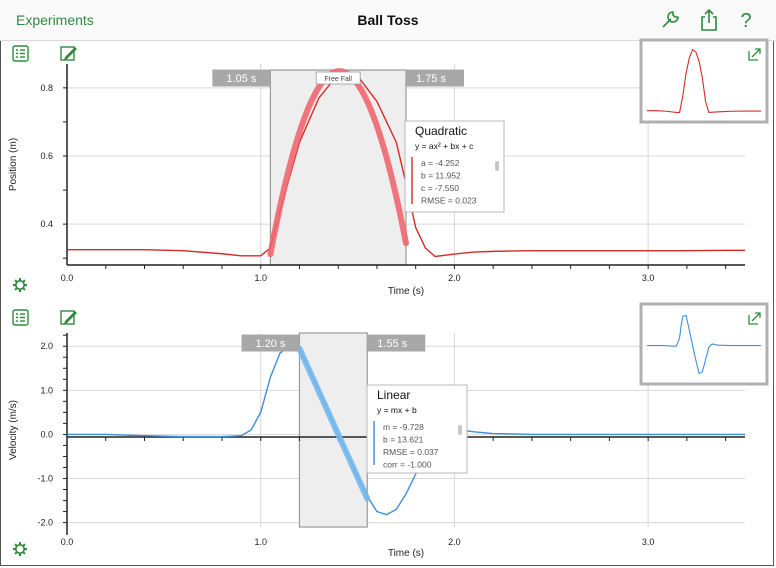 Image resolution: width=776 pixels, height=568 pixels. What do you see at coordinates (13, 430) in the screenshot?
I see `y-axis-label: Velocity (m/s)` at bounding box center [13, 430].